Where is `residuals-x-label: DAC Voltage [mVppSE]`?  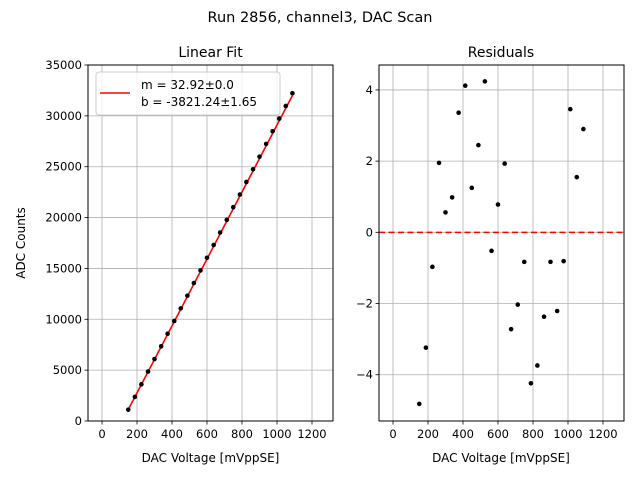
residuals-x-label: DAC Voltage [mVppSE] is located at coordinates (501, 458).